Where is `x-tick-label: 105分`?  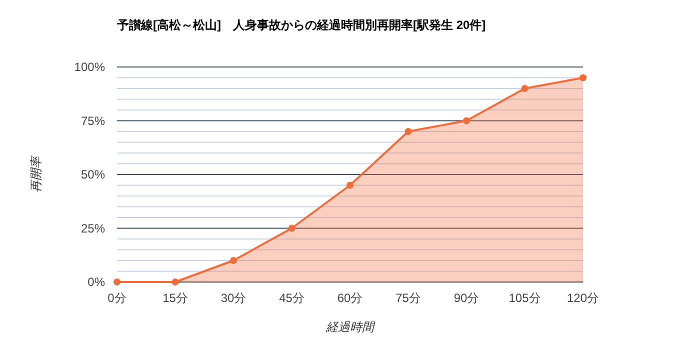
x-tick-label: 105分 is located at coordinates (524, 298).